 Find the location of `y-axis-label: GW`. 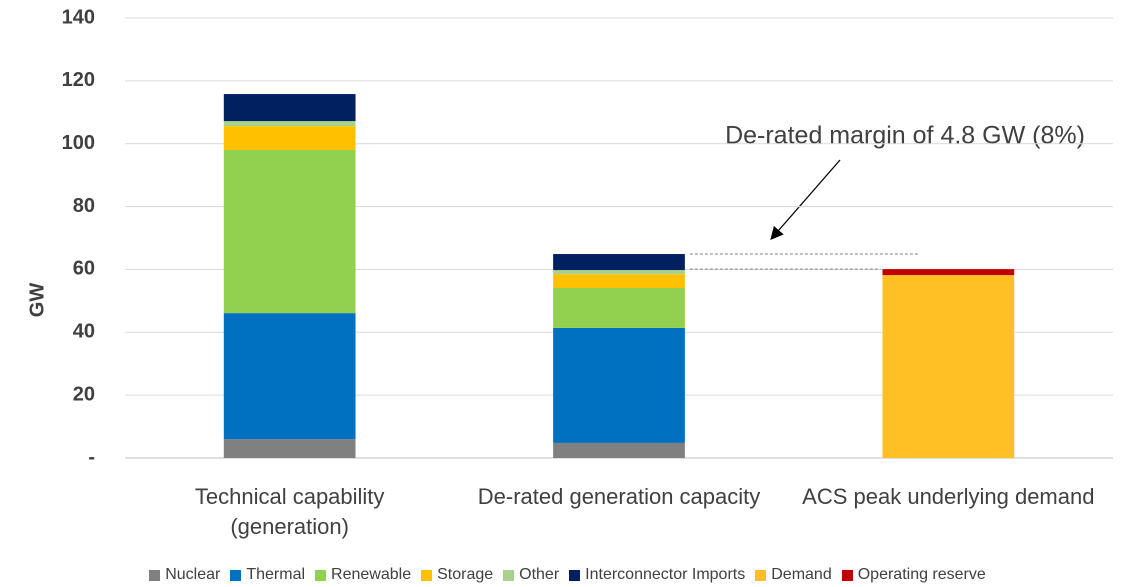

y-axis-label: GW is located at coordinates (37, 300).